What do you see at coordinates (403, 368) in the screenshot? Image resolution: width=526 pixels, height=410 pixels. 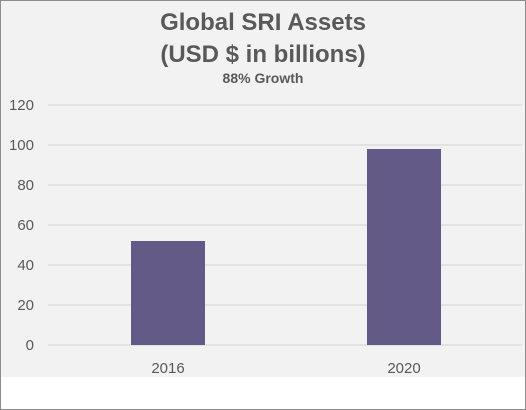 I see `x-tick-label: 2020` at bounding box center [403, 368].